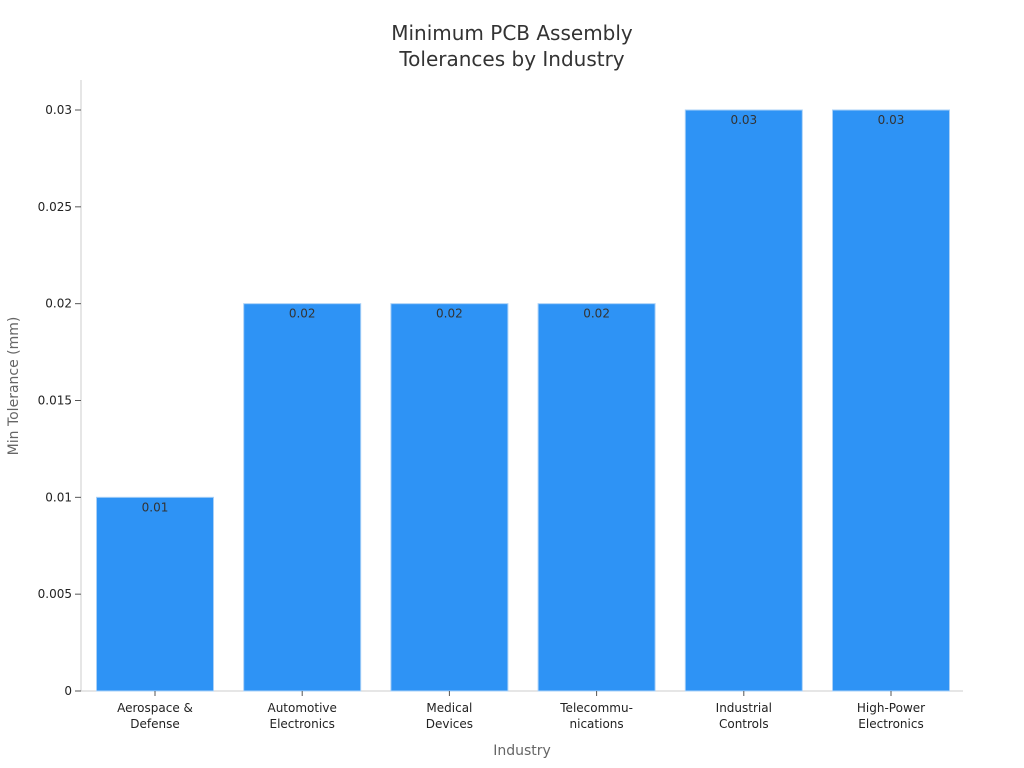 The height and width of the screenshot is (768, 1024). I want to click on y-tick-label: 0.01, so click(58, 497).